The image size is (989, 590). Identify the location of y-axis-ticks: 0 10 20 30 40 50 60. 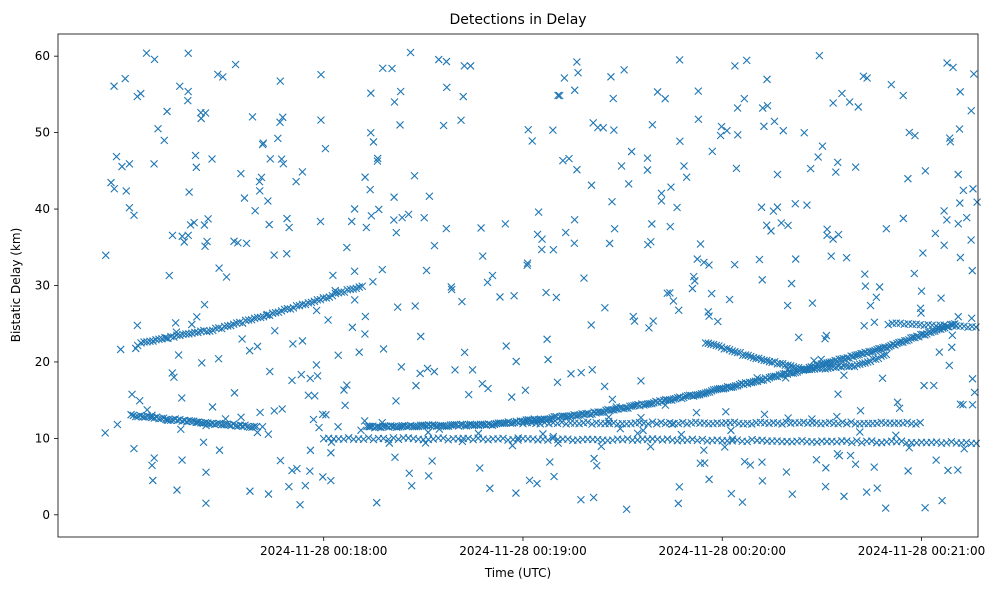
(46, 285).